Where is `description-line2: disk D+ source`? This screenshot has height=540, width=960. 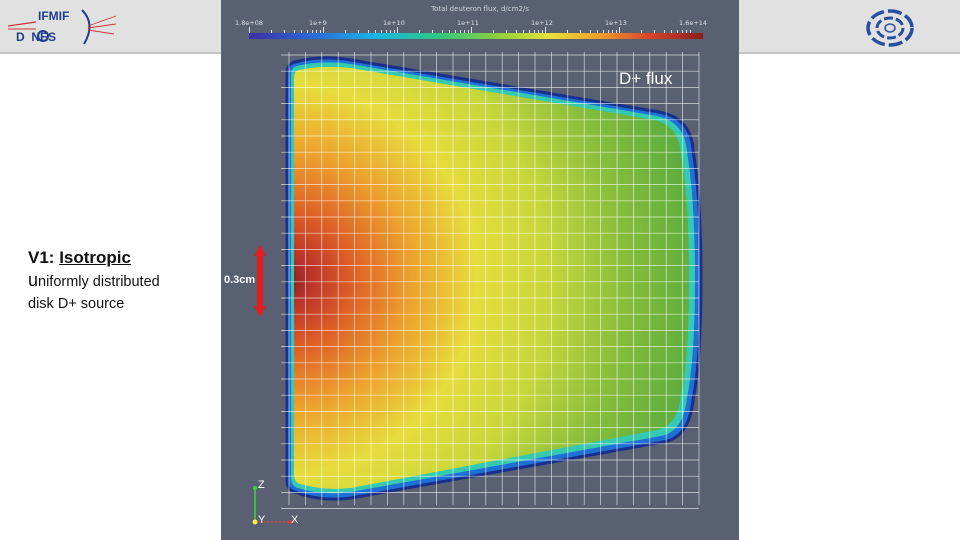 description-line2: disk D+ source is located at coordinates (76, 304).